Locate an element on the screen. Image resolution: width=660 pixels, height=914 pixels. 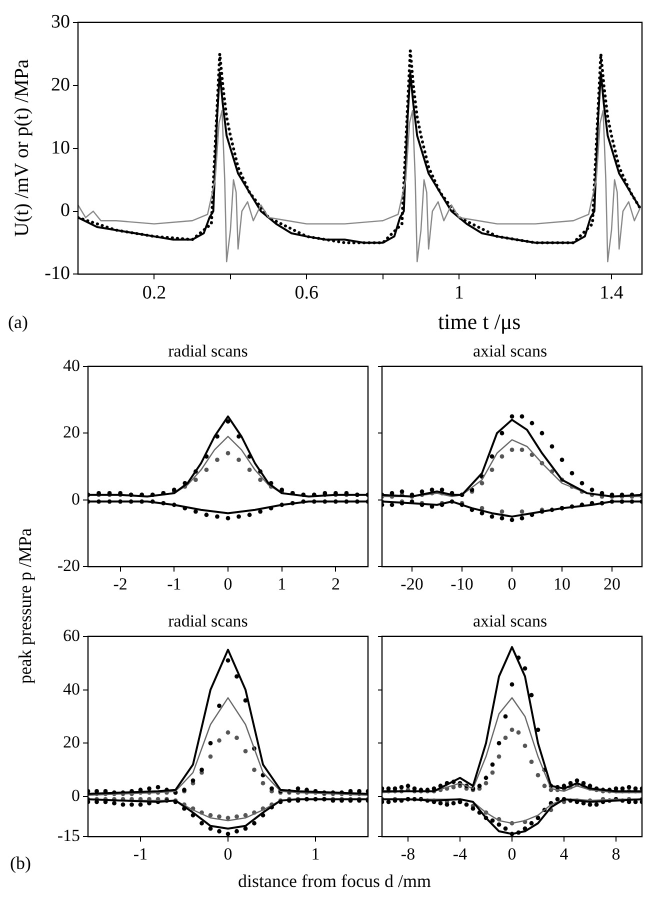
y-axis-title: U(t) /mV or p(t) /MPa is located at coordinates (22, 148).